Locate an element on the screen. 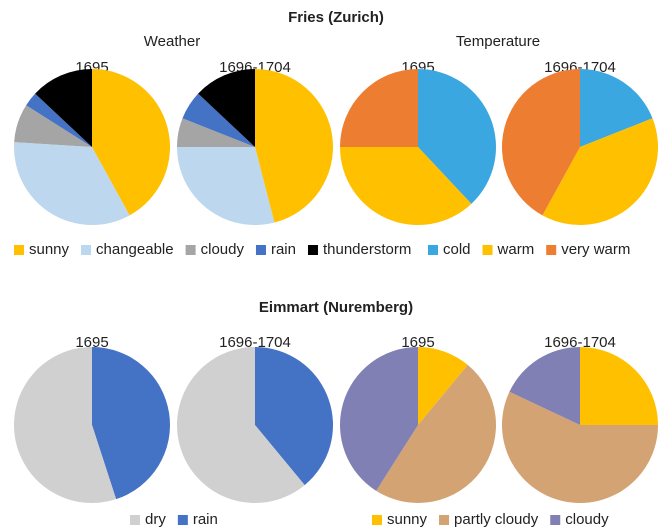 Image resolution: width=672 pixels, height=530 pixels. legend-label: changeable is located at coordinates (135, 249).